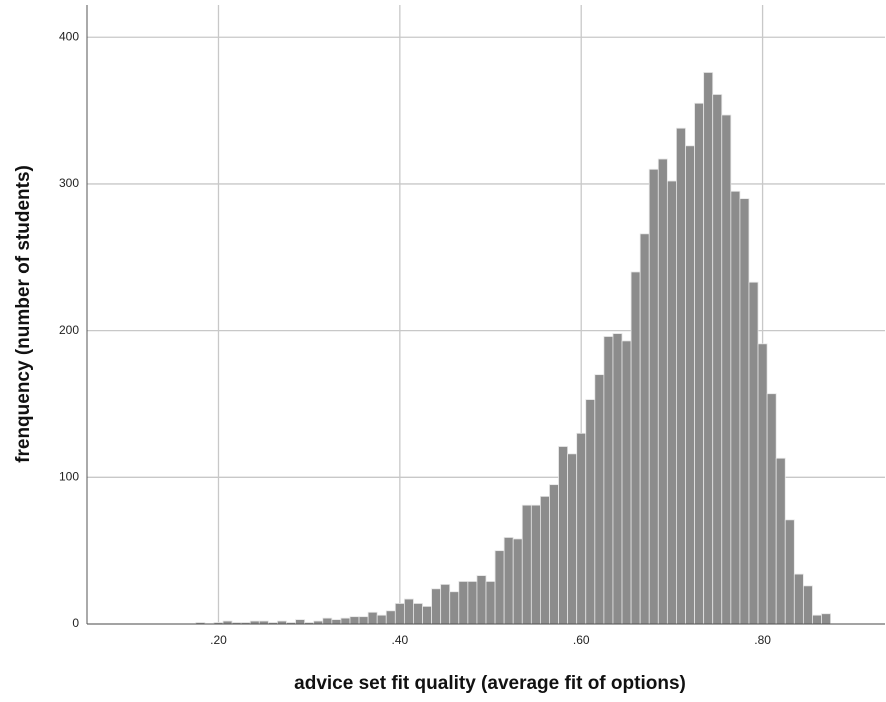 This screenshot has width=886, height=702. What do you see at coordinates (762, 640) in the screenshot?
I see `x-tick-label: .80` at bounding box center [762, 640].